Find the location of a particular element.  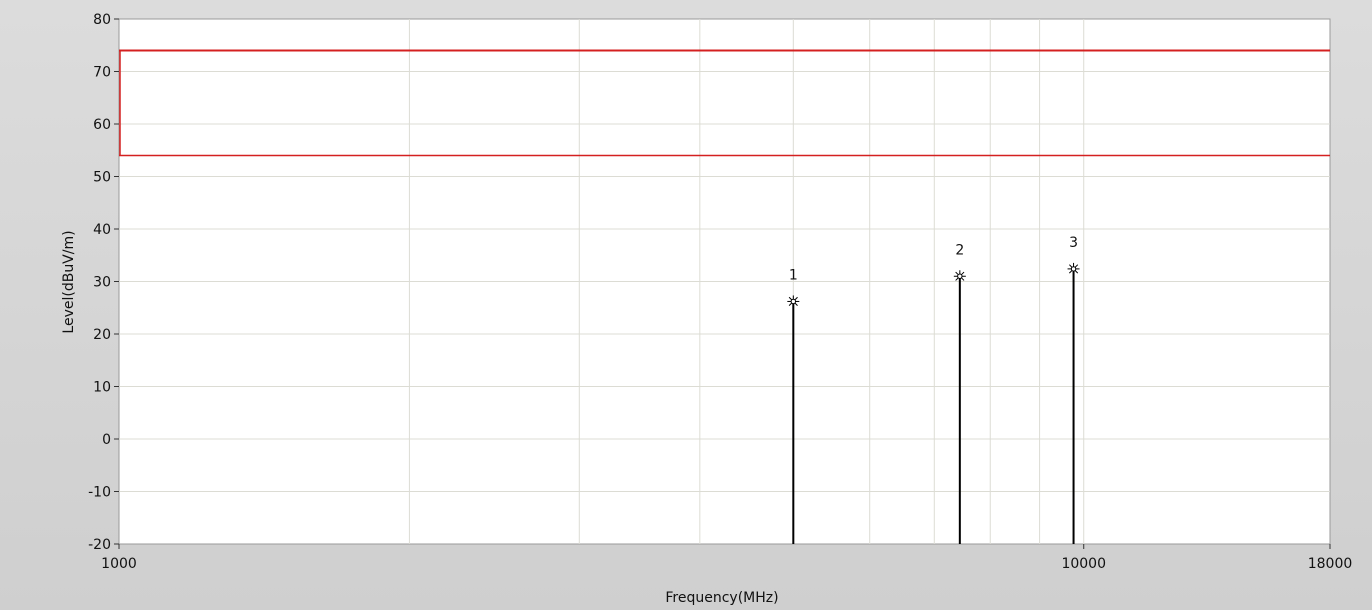

y-tick-label: 80 is located at coordinates (102, 20).